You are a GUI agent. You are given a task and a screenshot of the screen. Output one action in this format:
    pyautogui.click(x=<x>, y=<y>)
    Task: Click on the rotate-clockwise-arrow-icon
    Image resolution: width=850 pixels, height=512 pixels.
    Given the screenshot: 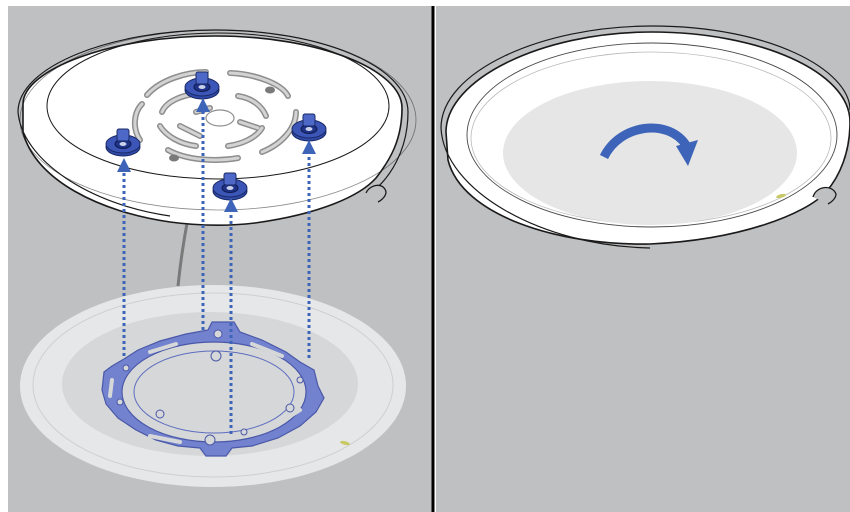 What is the action you would take?
    pyautogui.click(x=648, y=144)
    